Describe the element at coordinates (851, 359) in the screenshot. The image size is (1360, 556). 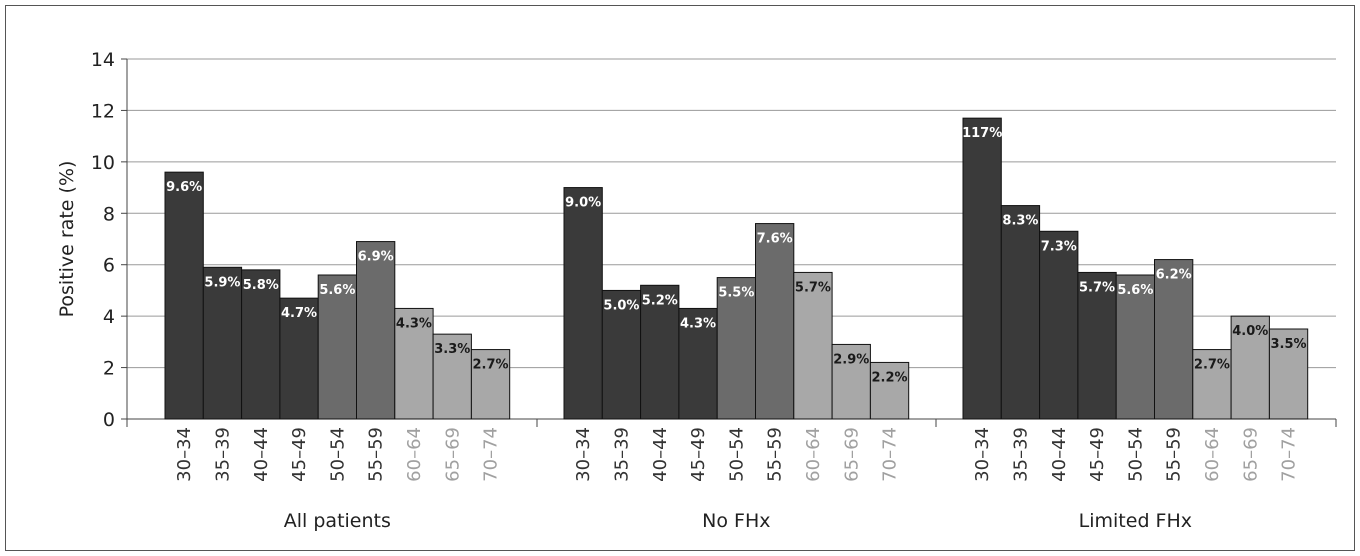
I see `data-label: 2.9%` at that location.